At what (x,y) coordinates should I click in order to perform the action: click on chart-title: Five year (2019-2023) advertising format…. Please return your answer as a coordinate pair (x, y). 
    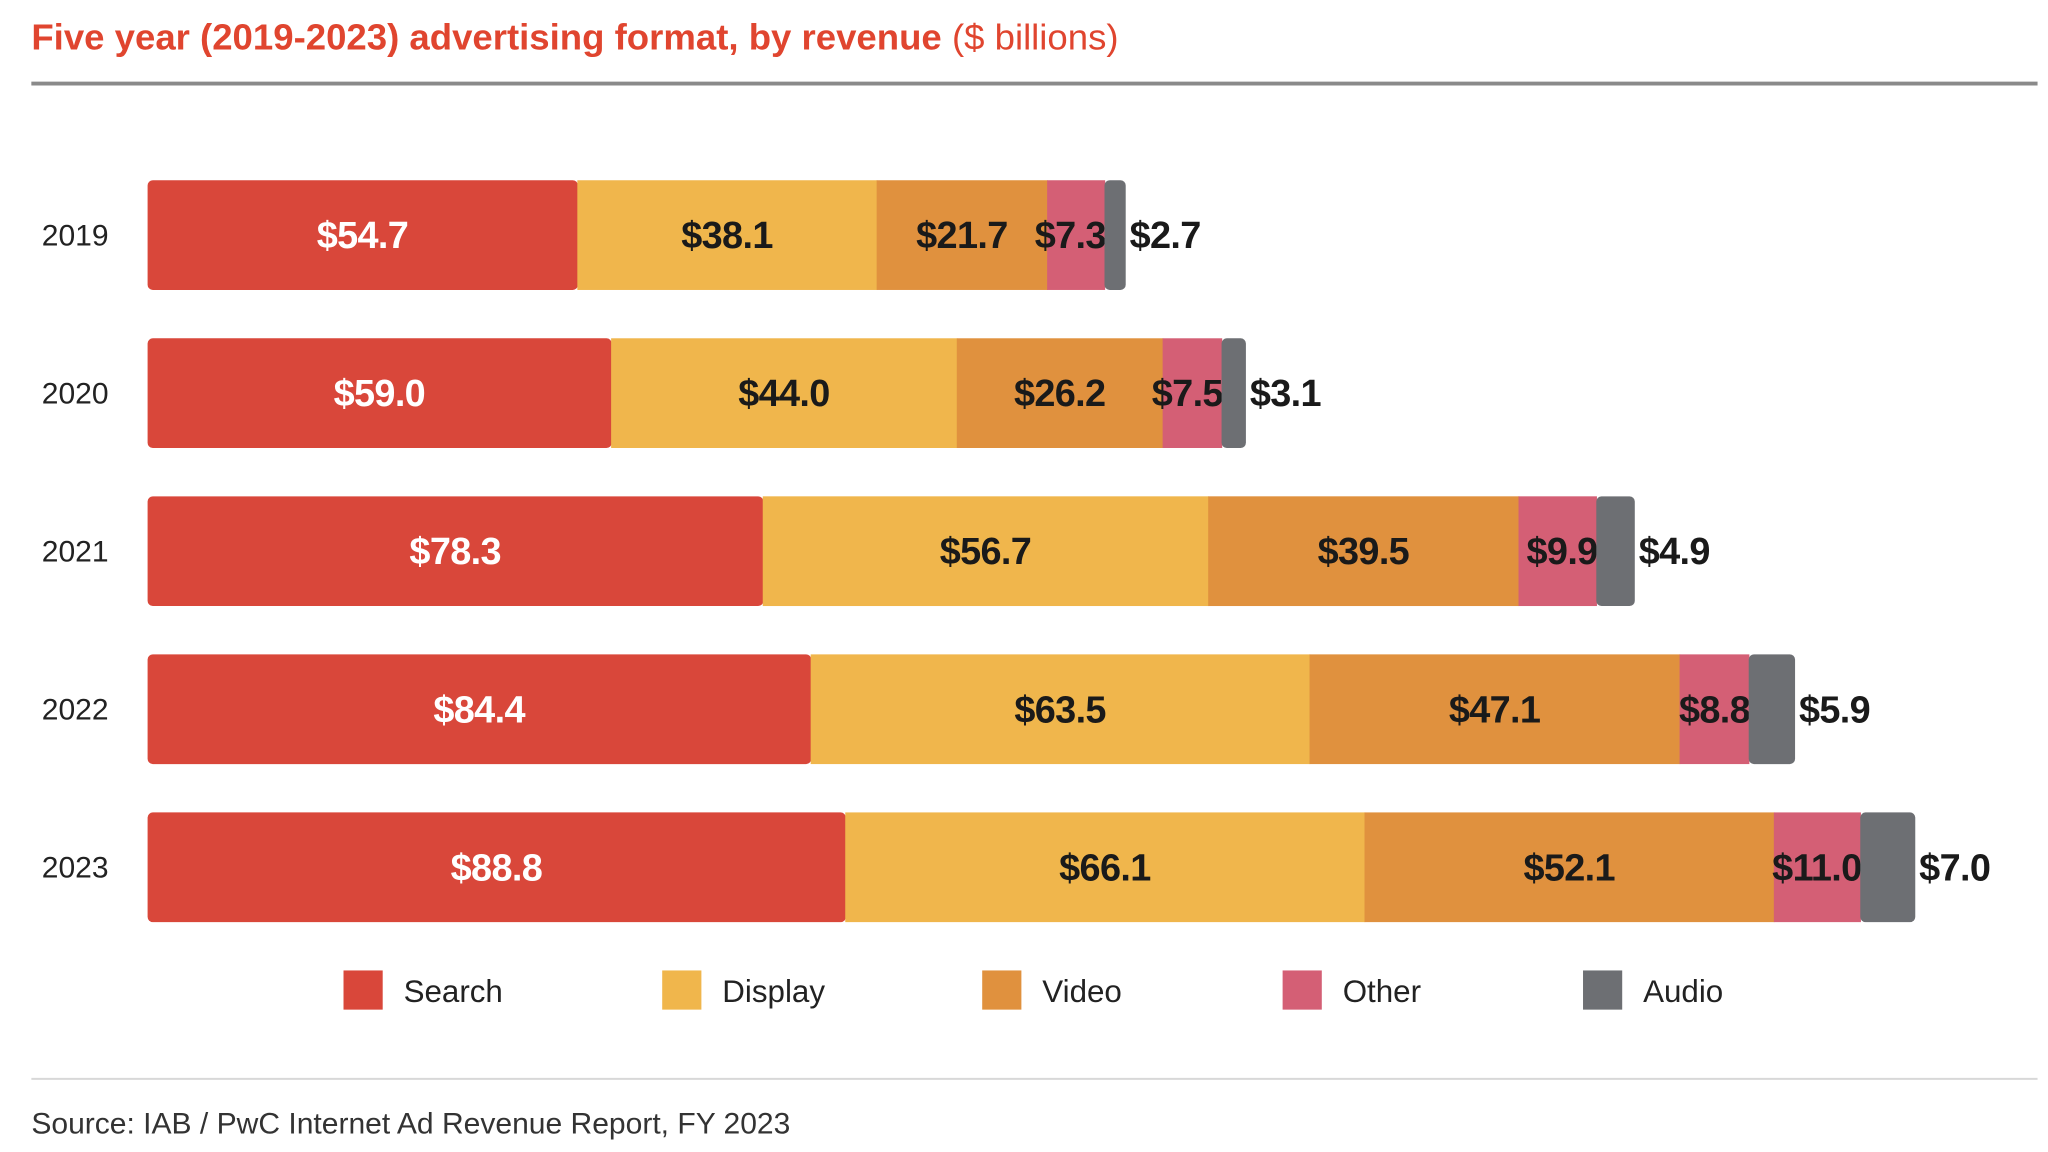
    Looking at the image, I should click on (574, 37).